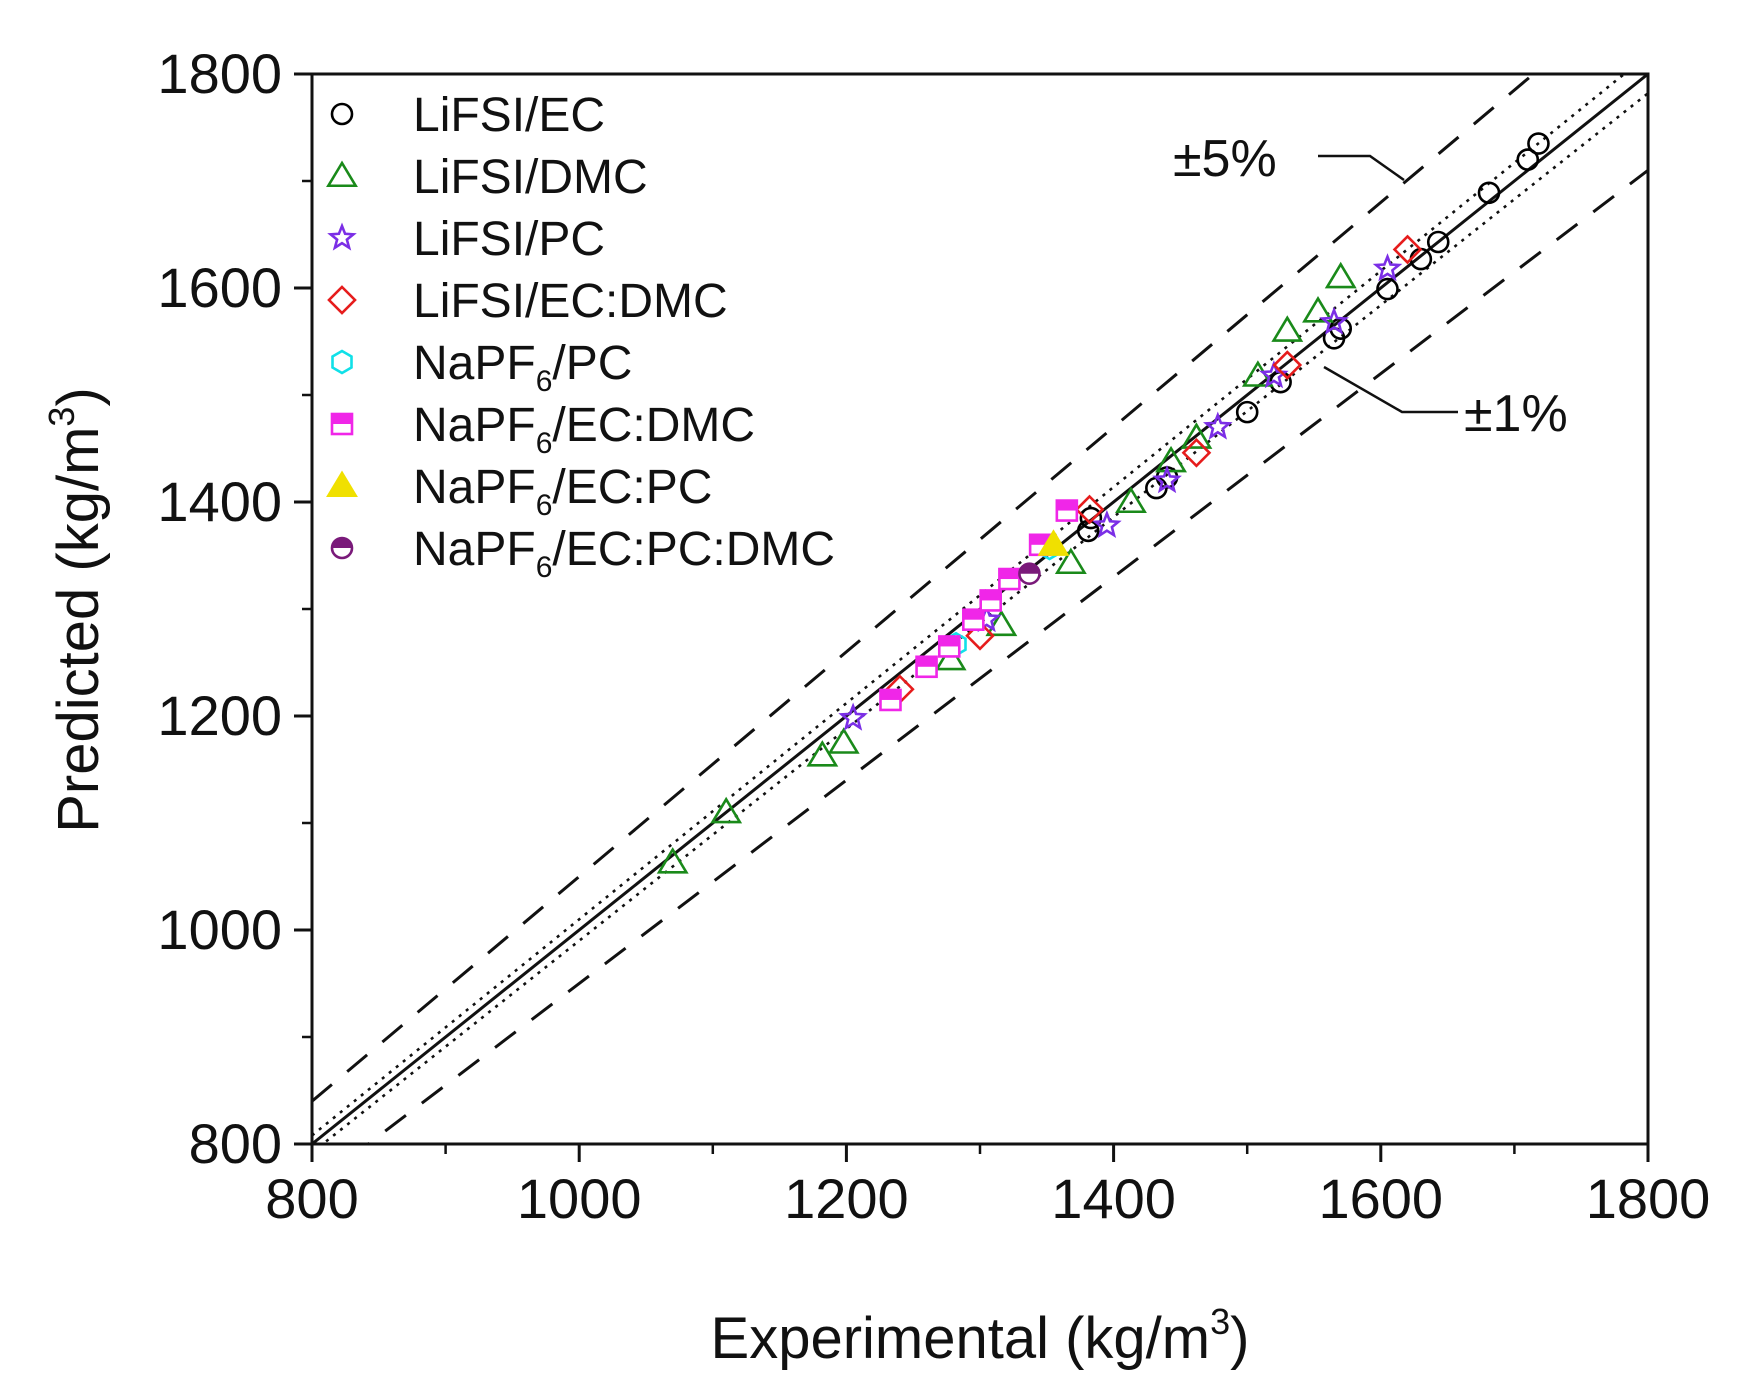 The image size is (1737, 1394). Describe the element at coordinates (76, 610) in the screenshot. I see `y-axis-label: Predicted (kg/m3)` at that location.